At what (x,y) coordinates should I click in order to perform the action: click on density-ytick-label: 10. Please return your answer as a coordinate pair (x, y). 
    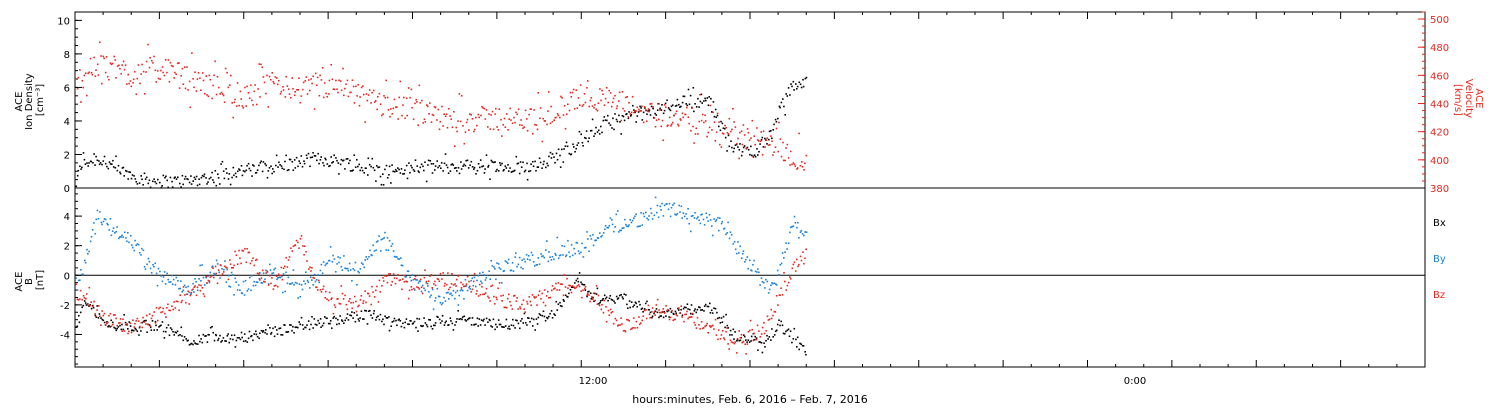
    Looking at the image, I should click on (63, 21).